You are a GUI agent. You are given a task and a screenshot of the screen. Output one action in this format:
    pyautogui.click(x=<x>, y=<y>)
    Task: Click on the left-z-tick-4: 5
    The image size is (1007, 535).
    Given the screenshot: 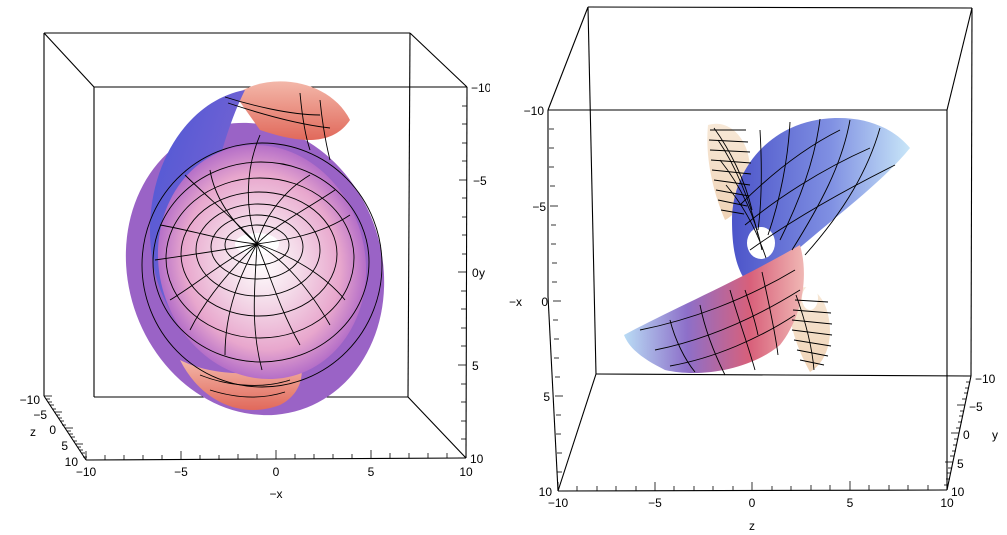 What is the action you would take?
    pyautogui.click(x=64, y=446)
    